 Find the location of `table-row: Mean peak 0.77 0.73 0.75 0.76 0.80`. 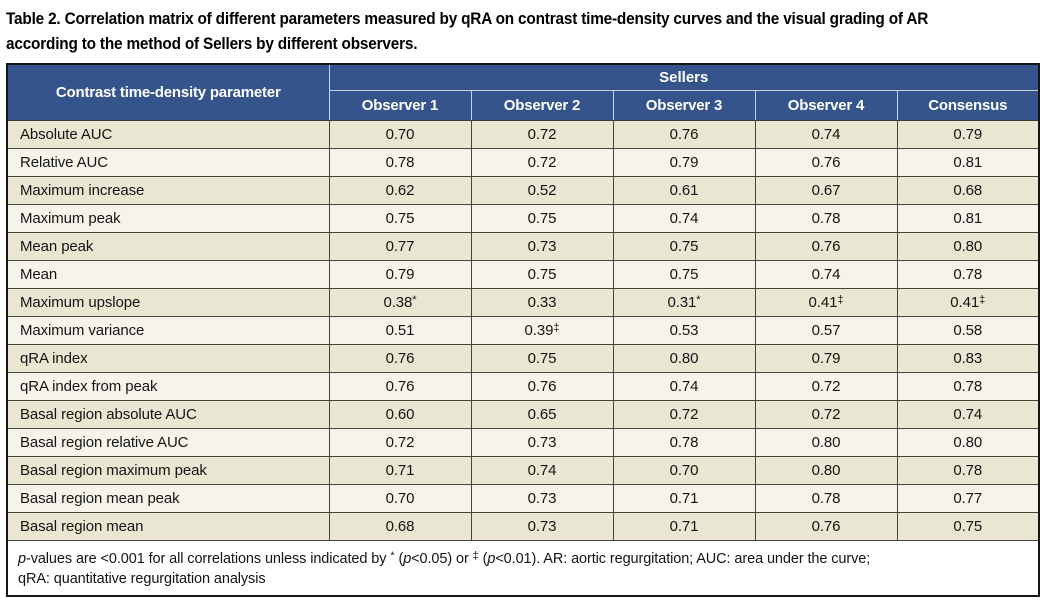

table-row: Mean peak 0.77 0.73 0.75 0.76 0.80 is located at coordinates (523, 246).